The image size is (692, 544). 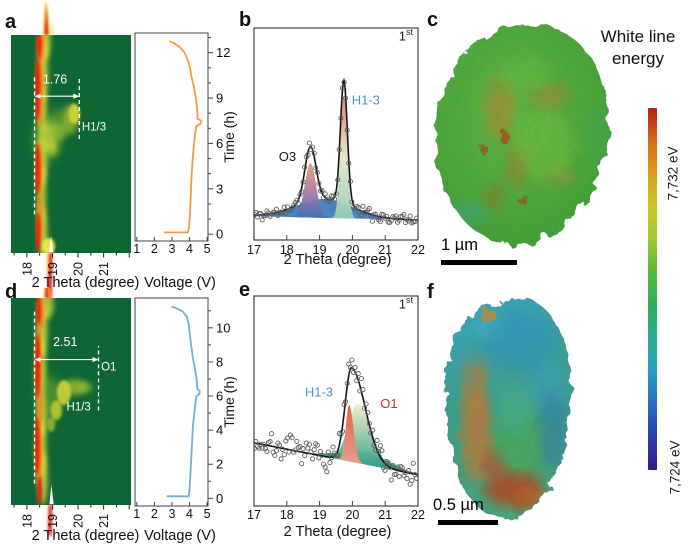 I want to click on peak-label-O1: O1, so click(x=388, y=403).